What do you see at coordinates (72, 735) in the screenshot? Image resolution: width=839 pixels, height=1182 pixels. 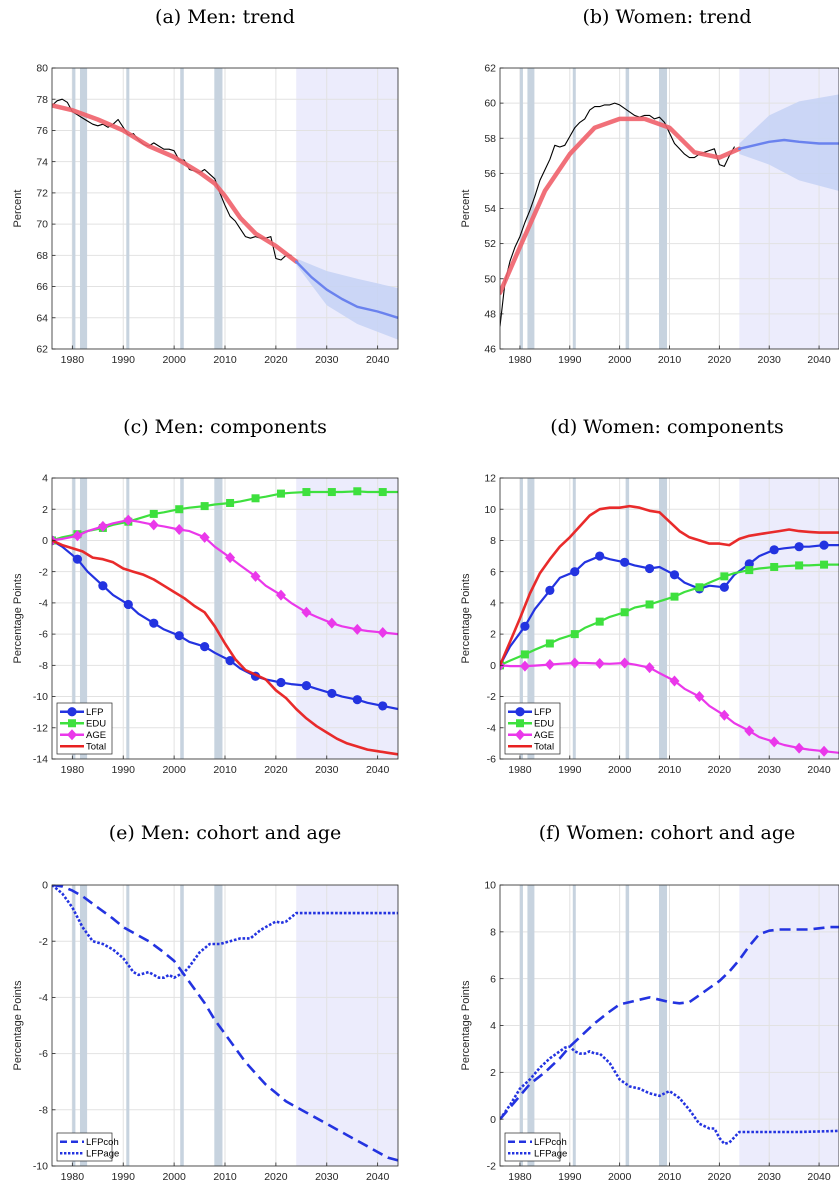 I see `legend-marker-age` at bounding box center [72, 735].